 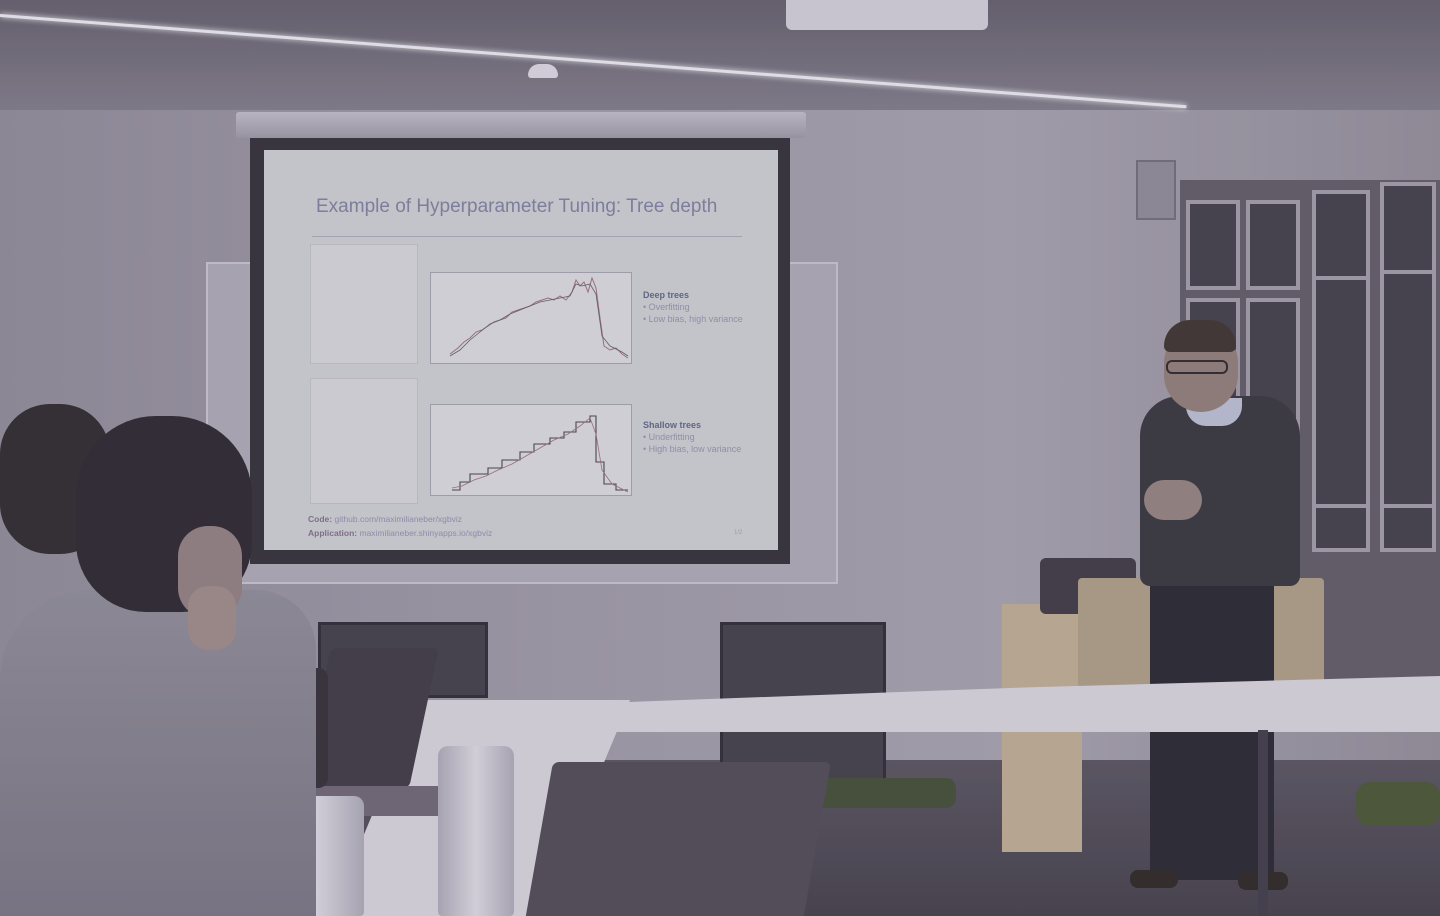 I want to click on code-link-line: Code: github.com/maximilianeber/xgbviz, so click(x=385, y=519).